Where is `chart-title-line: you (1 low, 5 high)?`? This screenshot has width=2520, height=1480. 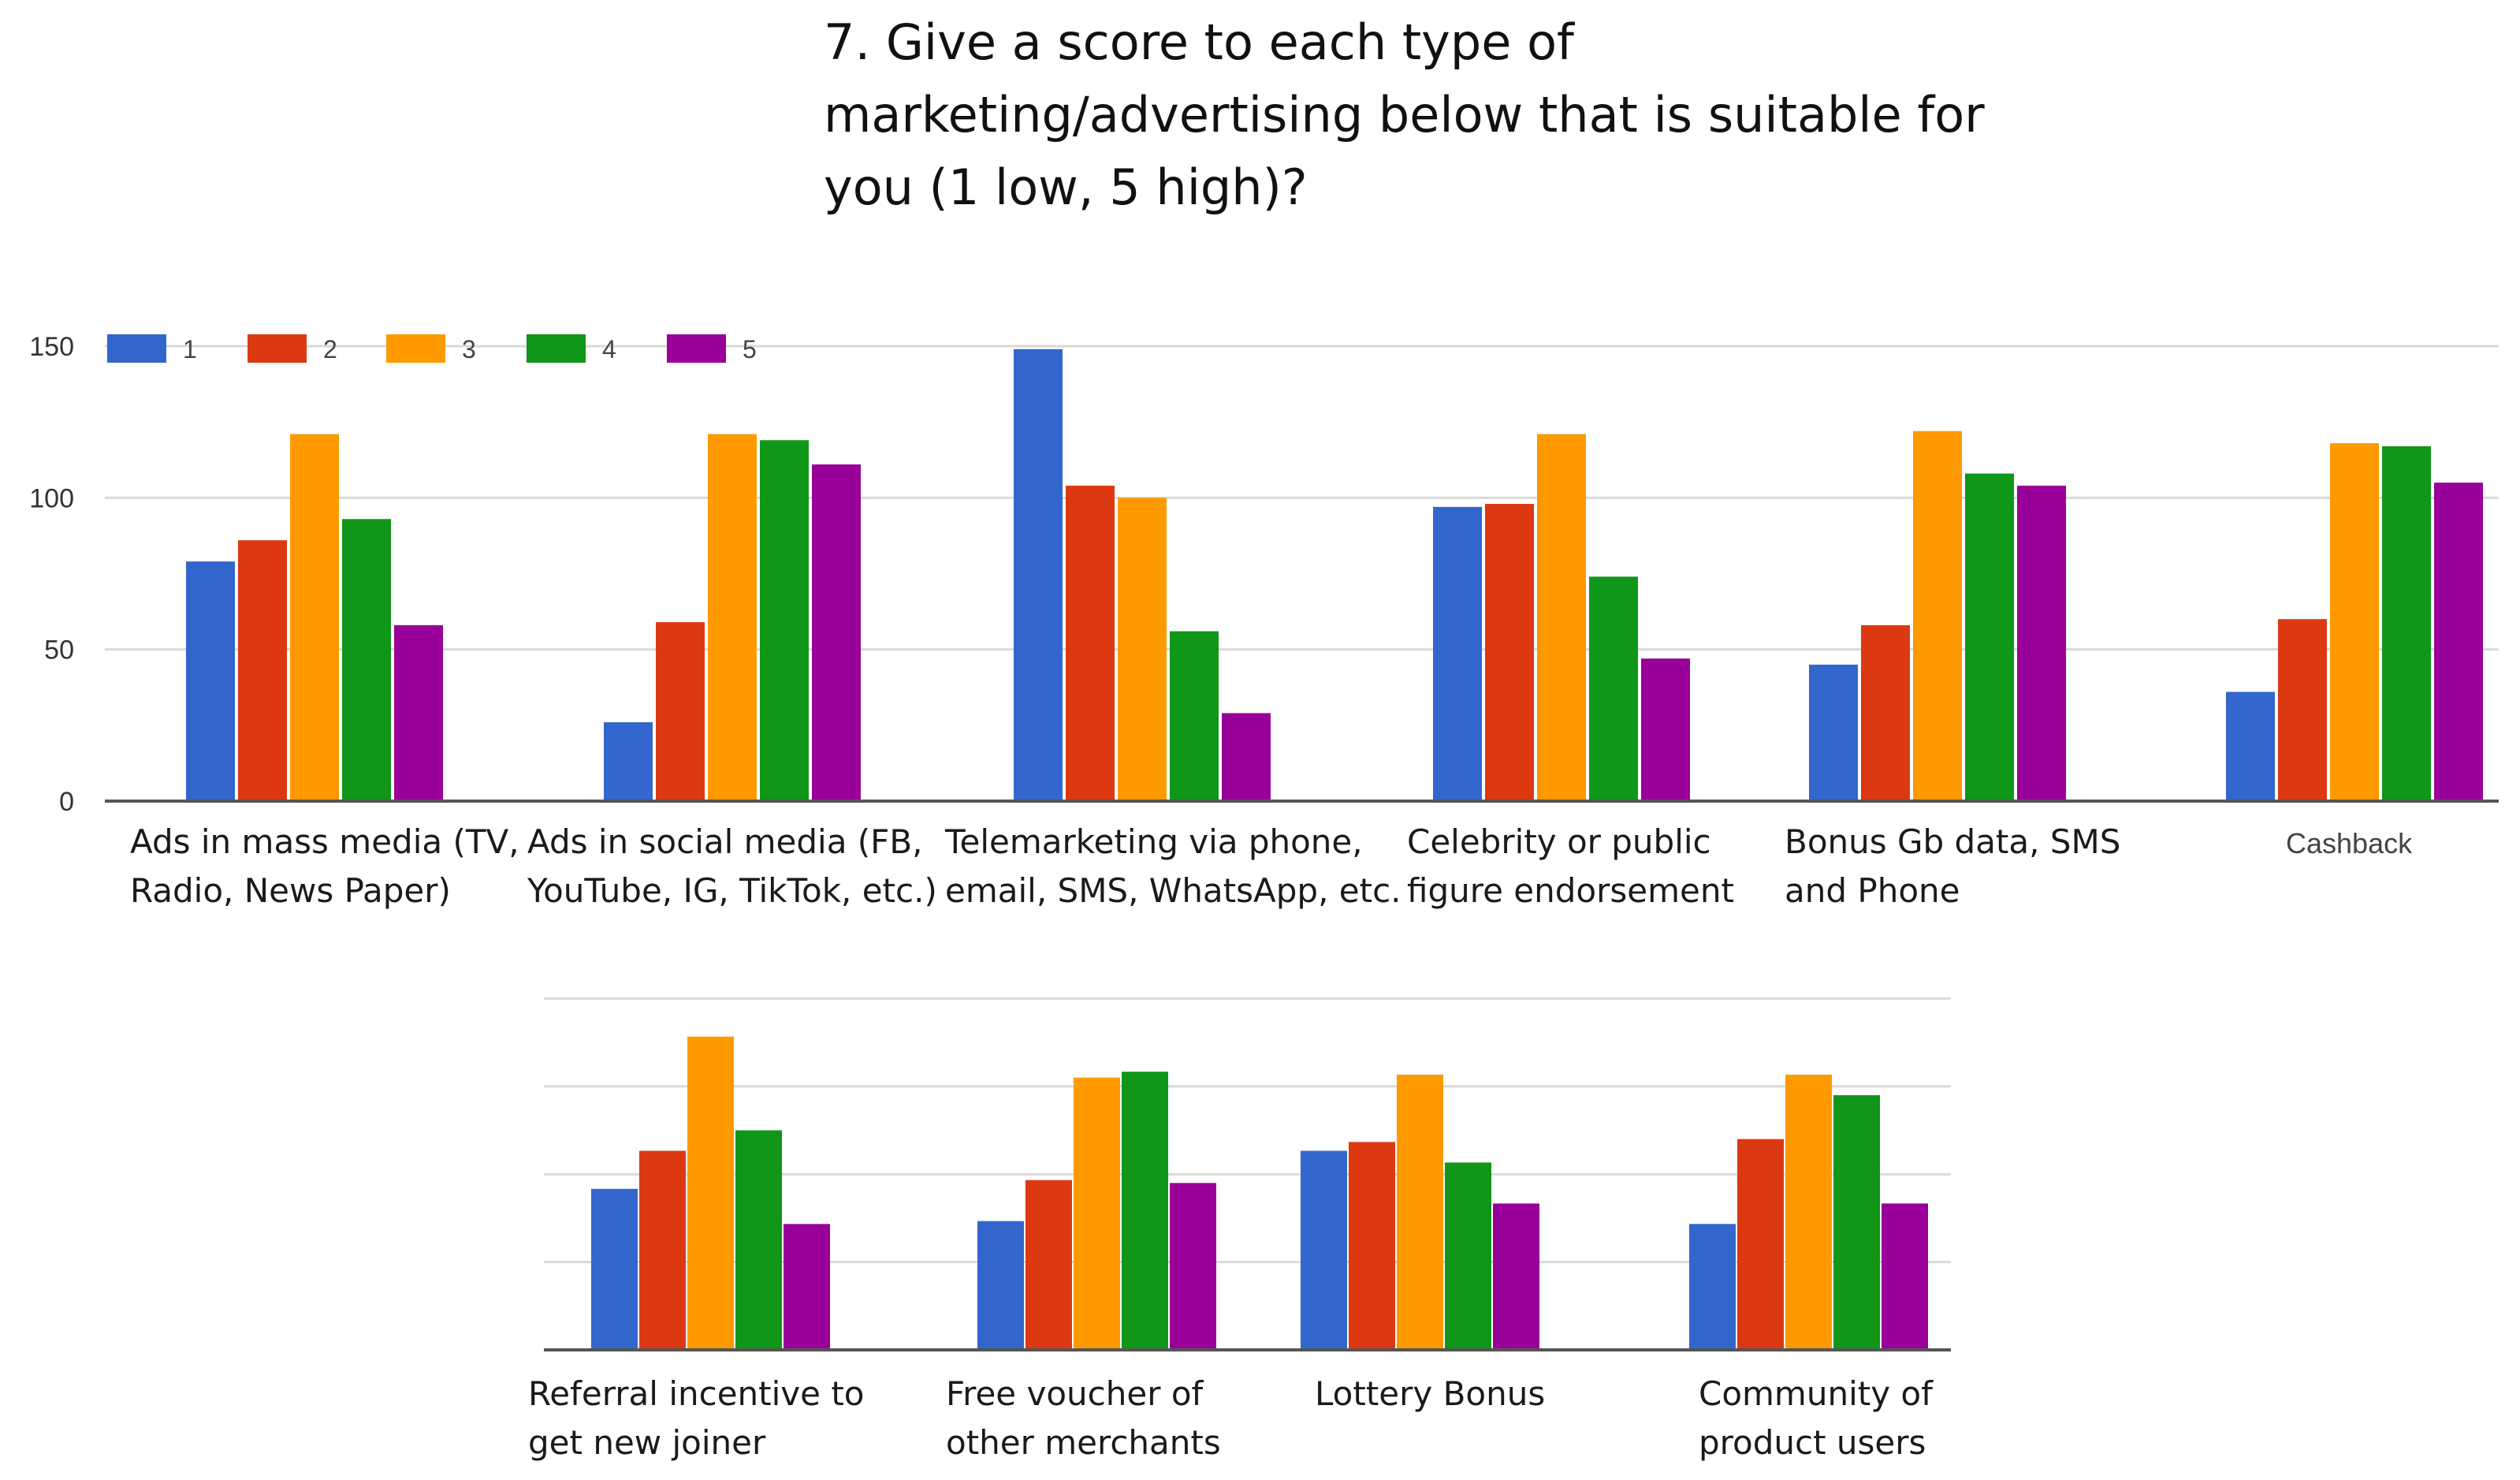
chart-title-line: you (1 low, 5 high)? is located at coordinates (1066, 187).